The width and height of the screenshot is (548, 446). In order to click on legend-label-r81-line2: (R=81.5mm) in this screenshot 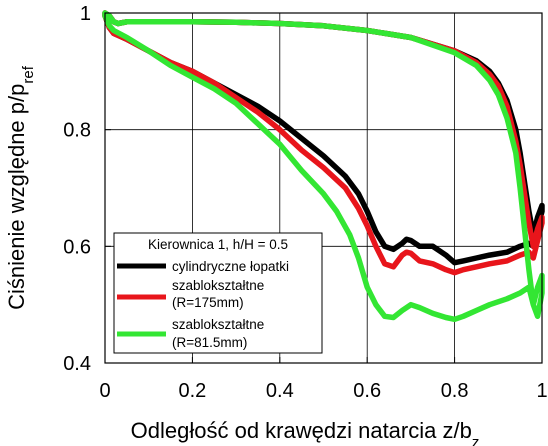, I will do `click(209, 342)`.